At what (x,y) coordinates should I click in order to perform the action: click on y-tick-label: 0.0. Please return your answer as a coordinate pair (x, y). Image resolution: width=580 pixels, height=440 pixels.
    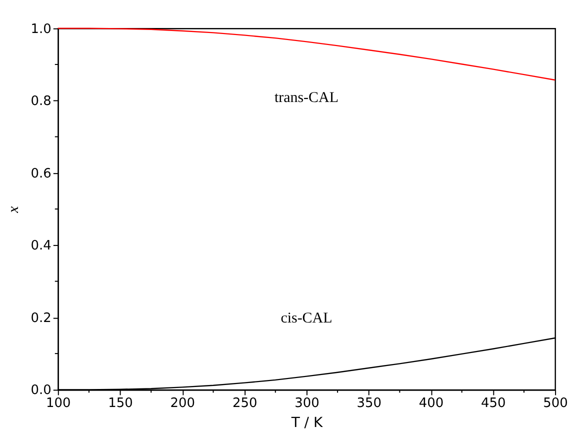
    Looking at the image, I should click on (41, 390).